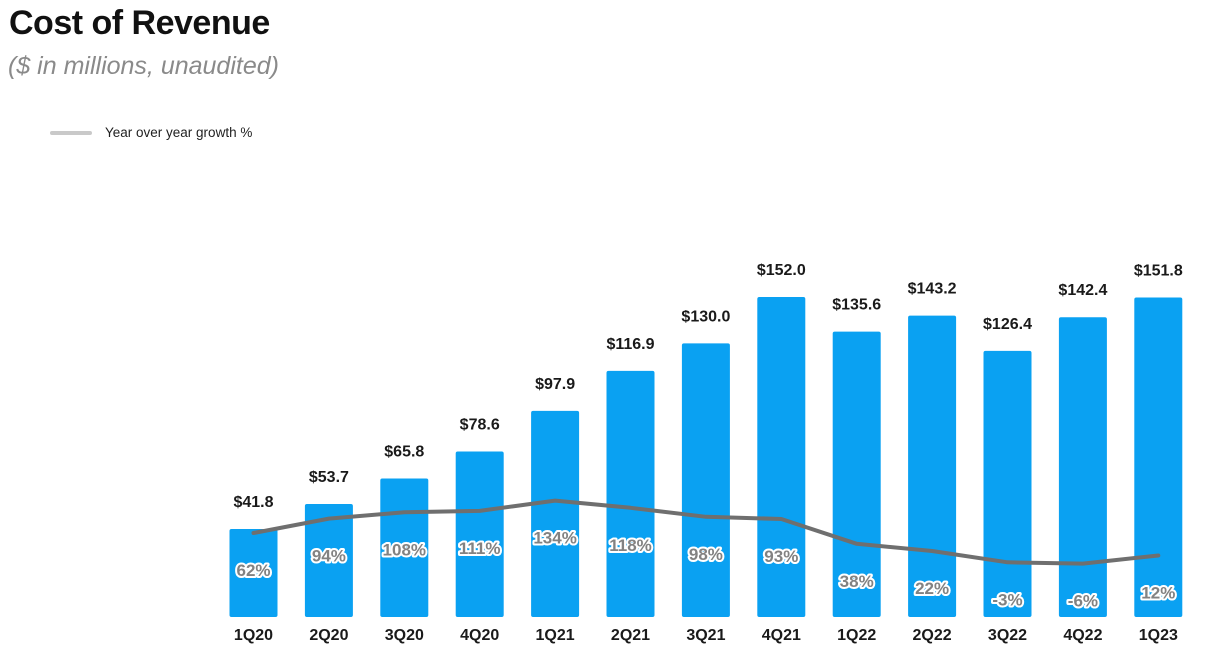 The image size is (1208, 664). Describe the element at coordinates (857, 581) in the screenshot. I see `growth-label-1Q22: 38%` at that location.